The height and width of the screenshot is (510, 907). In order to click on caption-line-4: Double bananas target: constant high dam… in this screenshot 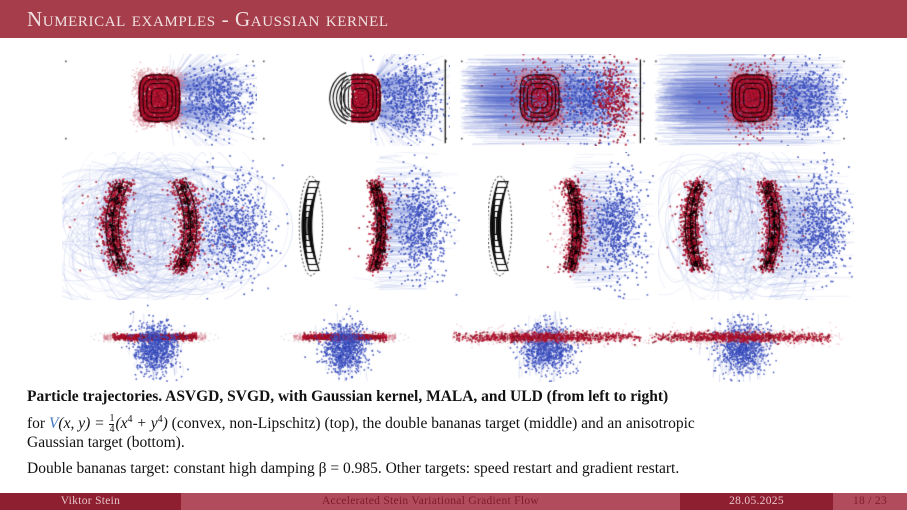, I will do `click(353, 468)`.